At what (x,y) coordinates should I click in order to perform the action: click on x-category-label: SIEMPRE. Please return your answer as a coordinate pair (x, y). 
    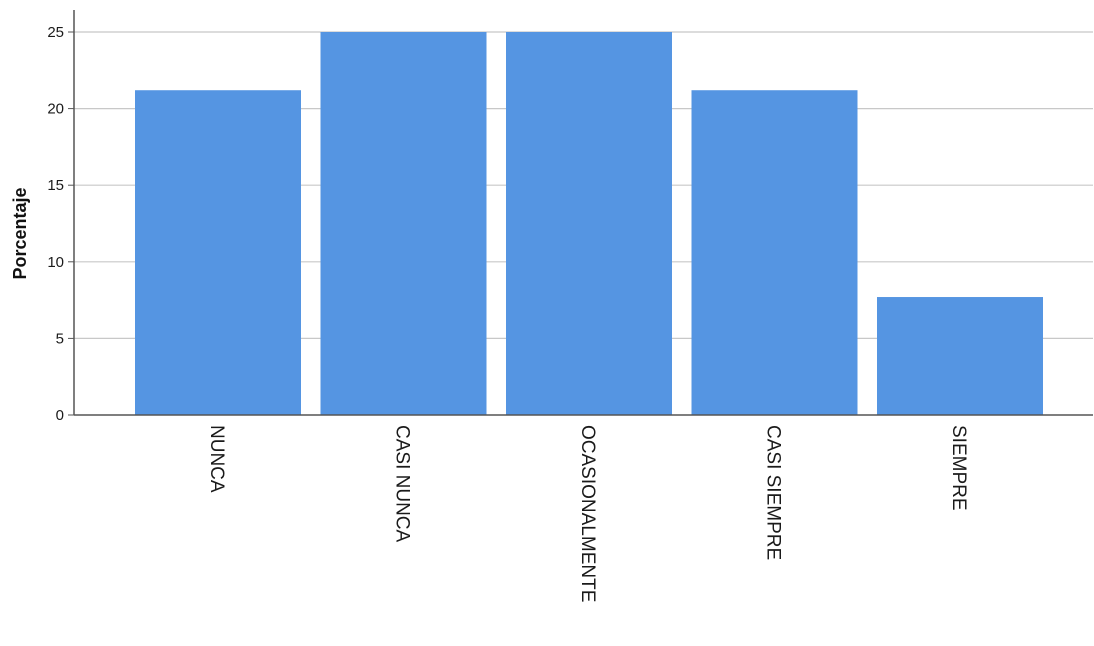
    Looking at the image, I should click on (958, 468).